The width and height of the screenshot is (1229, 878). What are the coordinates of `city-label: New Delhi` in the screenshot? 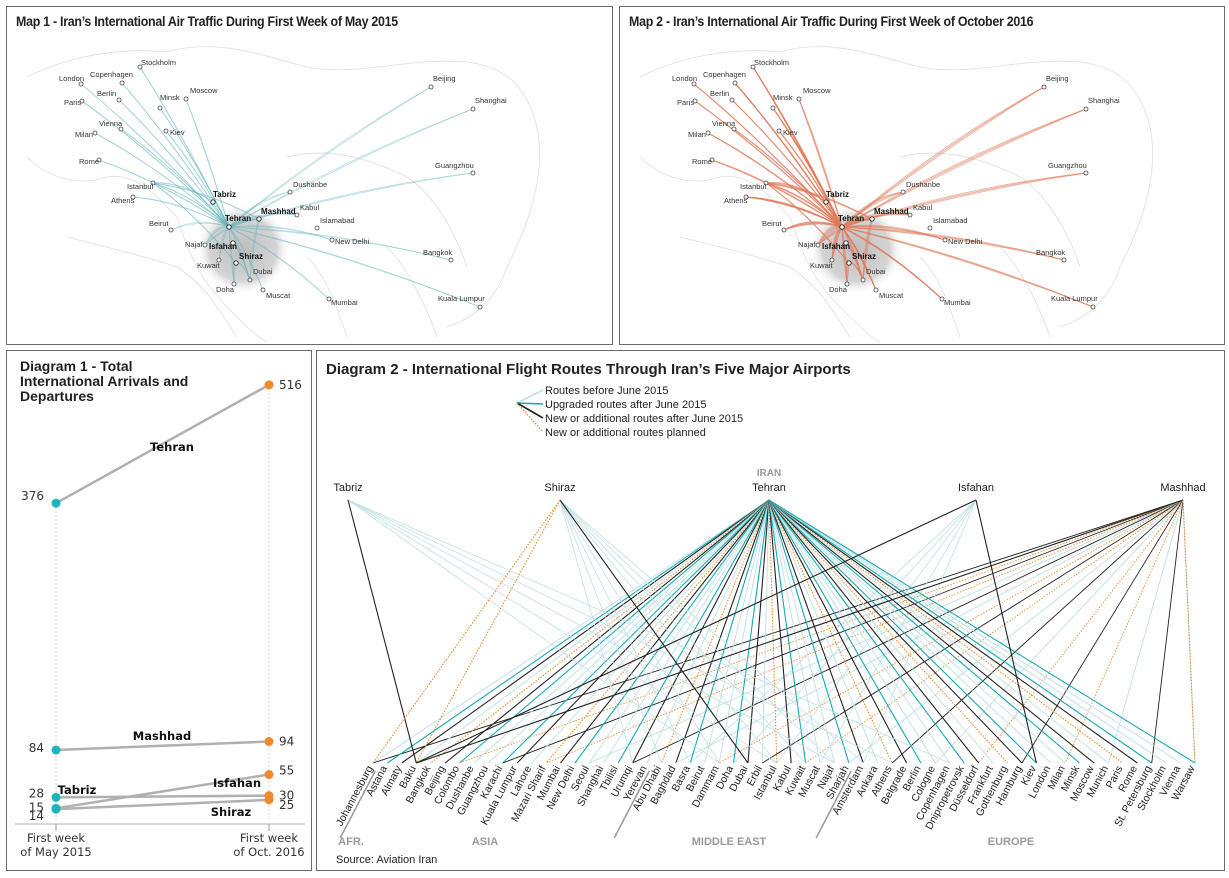 It's located at (965, 241).